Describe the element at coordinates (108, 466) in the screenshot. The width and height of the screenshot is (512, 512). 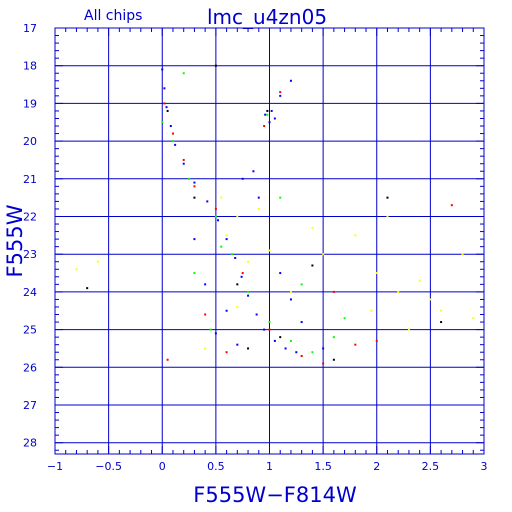
I see `x-tick-label: −0.5` at that location.